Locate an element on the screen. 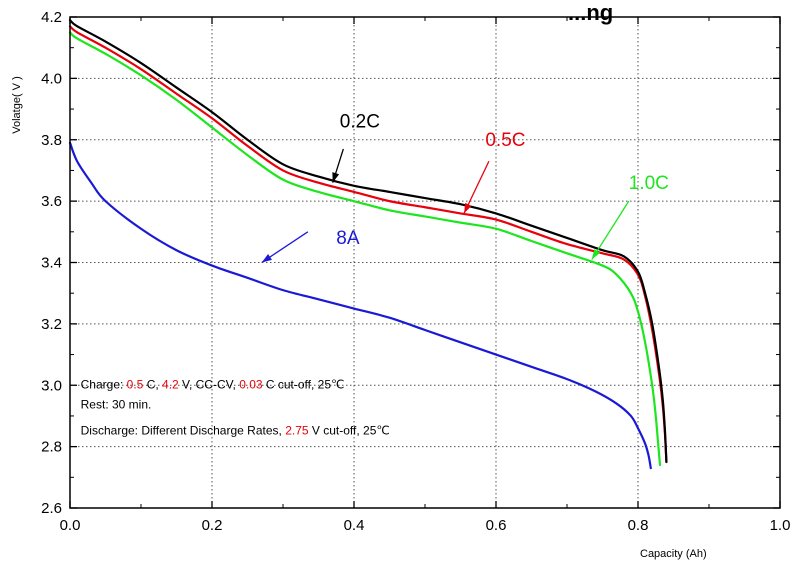 This screenshot has width=809, height=563. x-tick-label: 0.0 is located at coordinates (70, 525).